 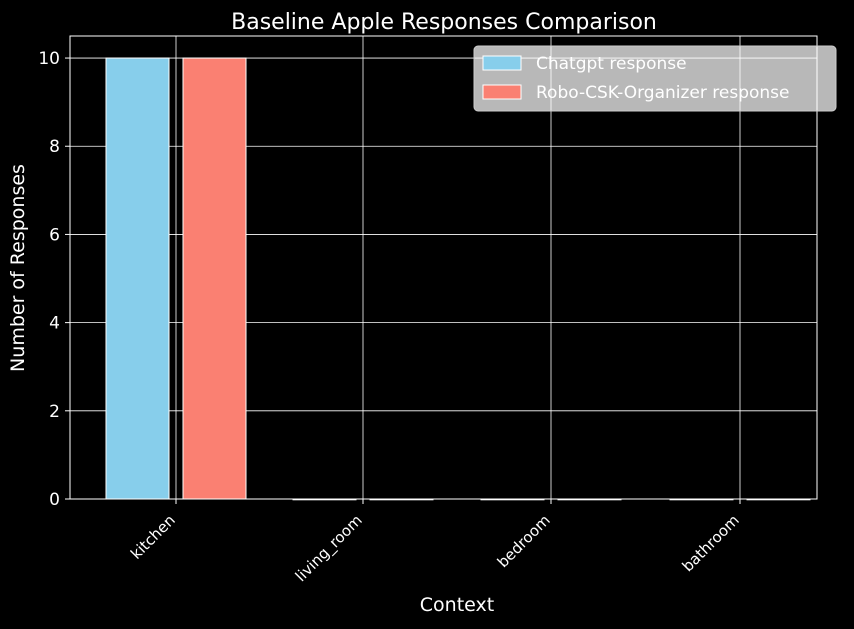 What do you see at coordinates (18, 268) in the screenshot?
I see `y-axis-label: Number of Responses` at bounding box center [18, 268].